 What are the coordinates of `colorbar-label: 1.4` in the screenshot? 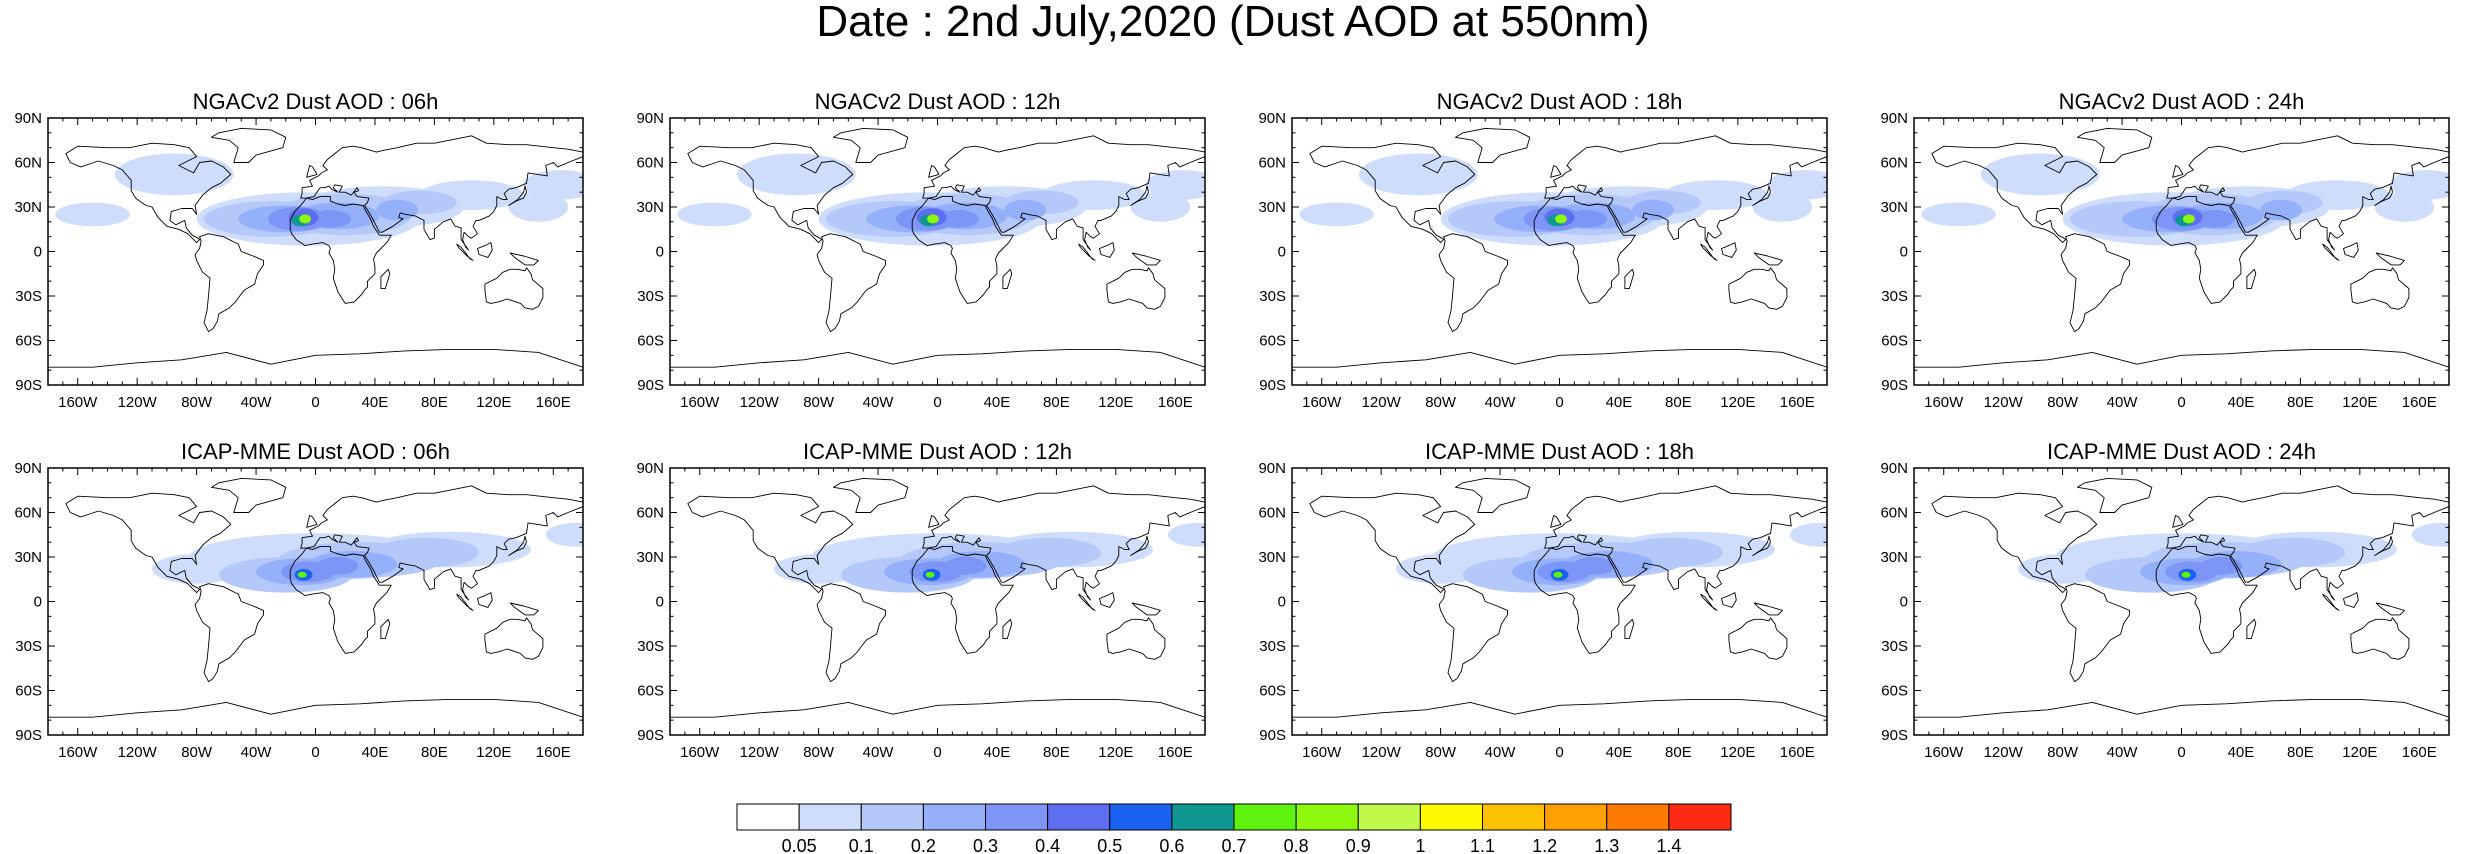 It's located at (1668, 845).